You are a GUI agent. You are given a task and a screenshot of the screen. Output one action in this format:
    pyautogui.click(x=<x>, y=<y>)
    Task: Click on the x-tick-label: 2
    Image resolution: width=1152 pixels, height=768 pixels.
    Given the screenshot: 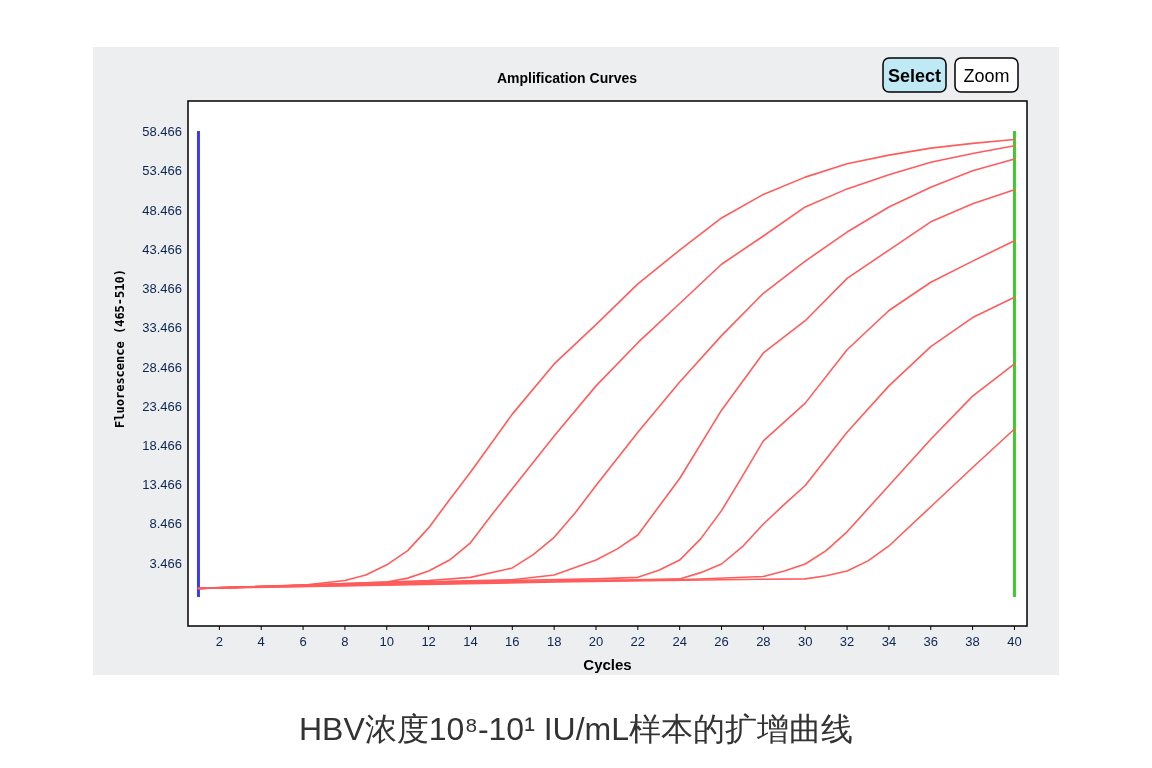 What is the action you would take?
    pyautogui.click(x=219, y=641)
    